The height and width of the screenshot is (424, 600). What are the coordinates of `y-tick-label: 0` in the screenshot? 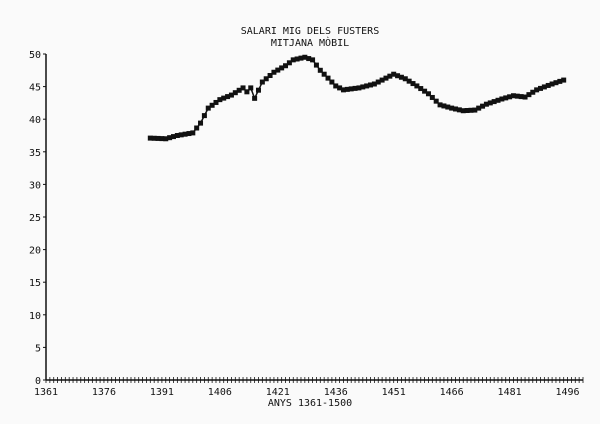 It's located at (38, 381).